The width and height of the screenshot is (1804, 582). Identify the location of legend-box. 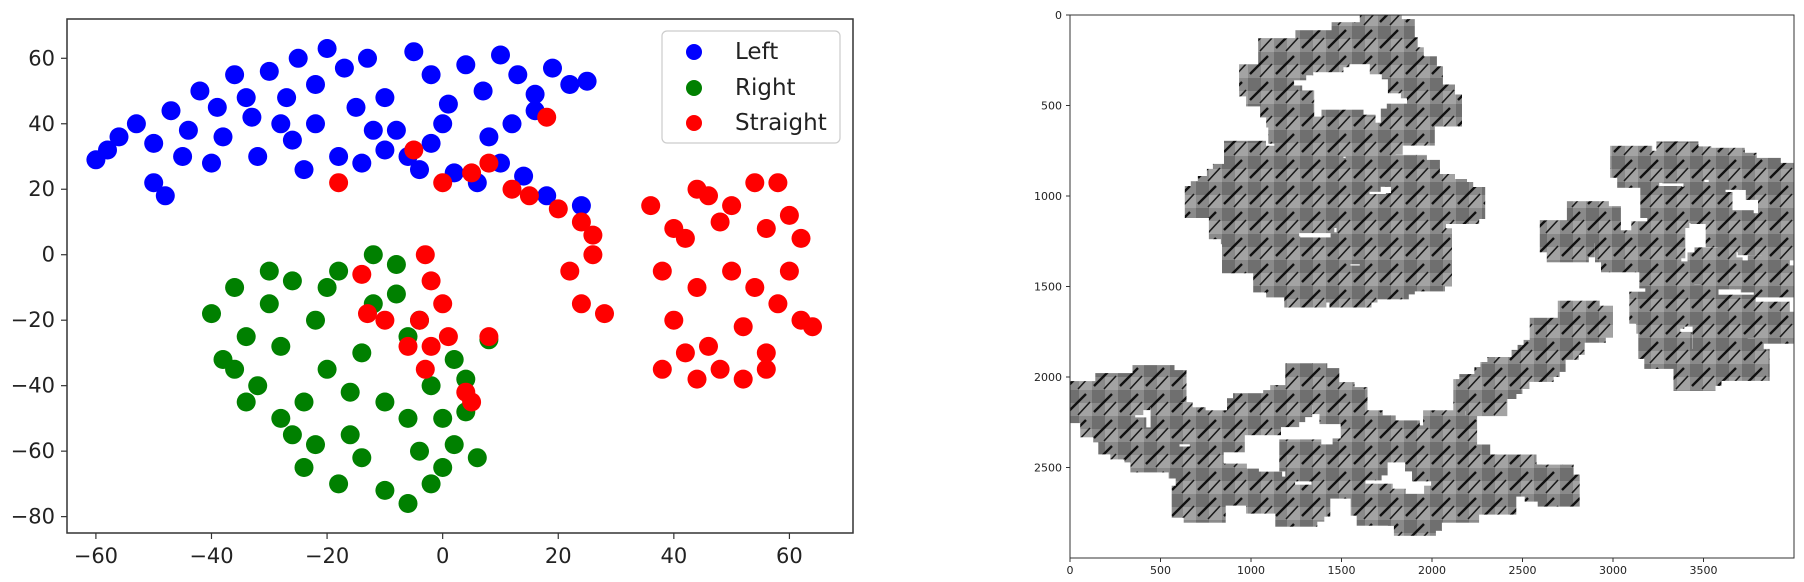
(751, 87).